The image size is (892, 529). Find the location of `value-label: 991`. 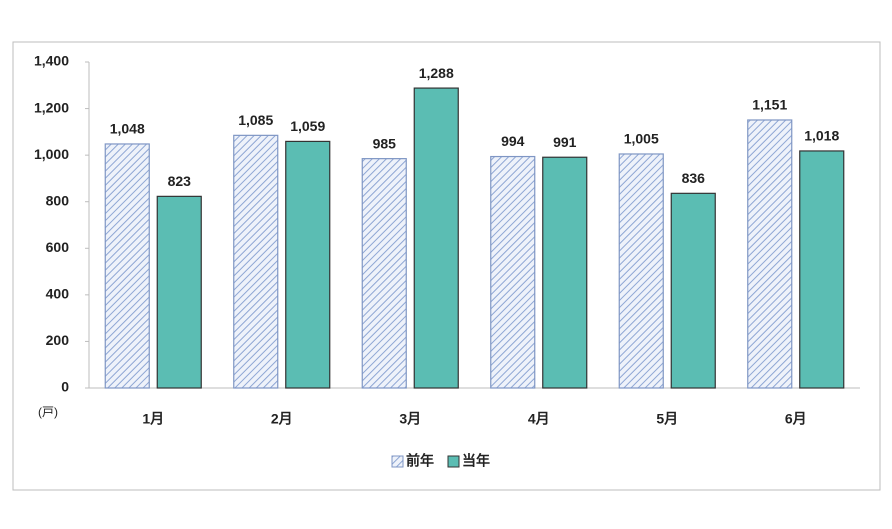

value-label: 991 is located at coordinates (565, 142).